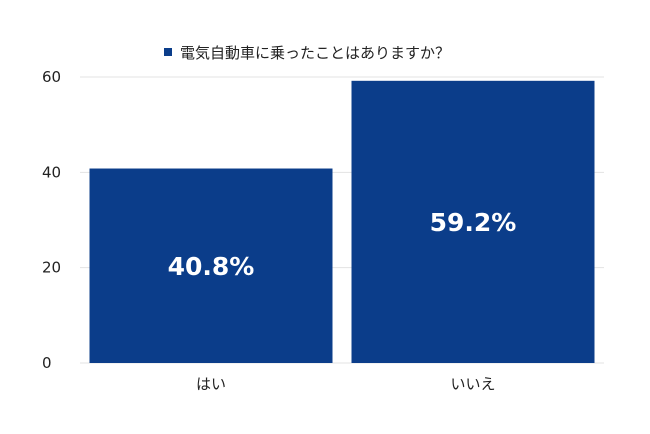 The width and height of the screenshot is (650, 434). I want to click on data-label: 40.8%, so click(211, 266).